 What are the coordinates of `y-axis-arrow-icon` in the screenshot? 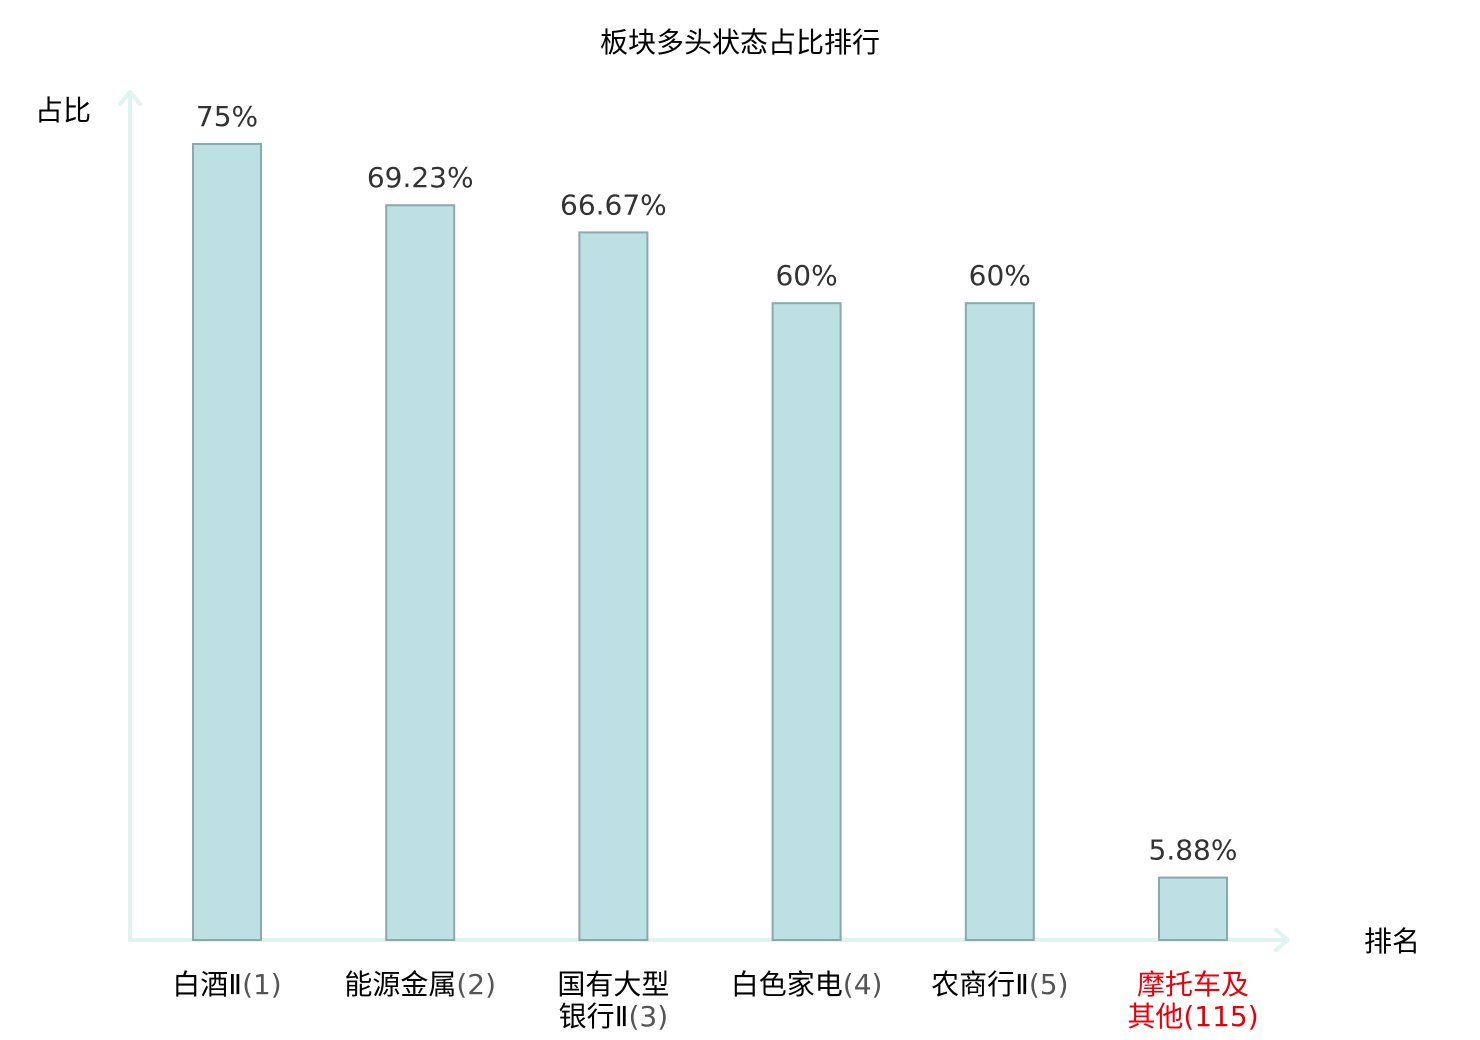 It's located at (130, 98).